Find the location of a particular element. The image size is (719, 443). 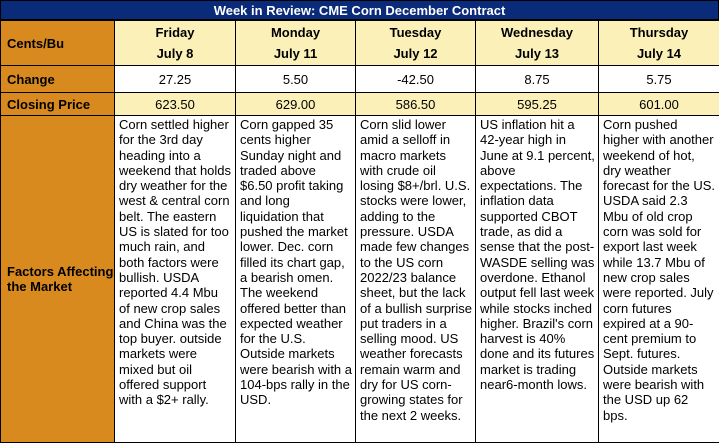

day-header-wednesday: Wednesday July 13 is located at coordinates (537, 43).